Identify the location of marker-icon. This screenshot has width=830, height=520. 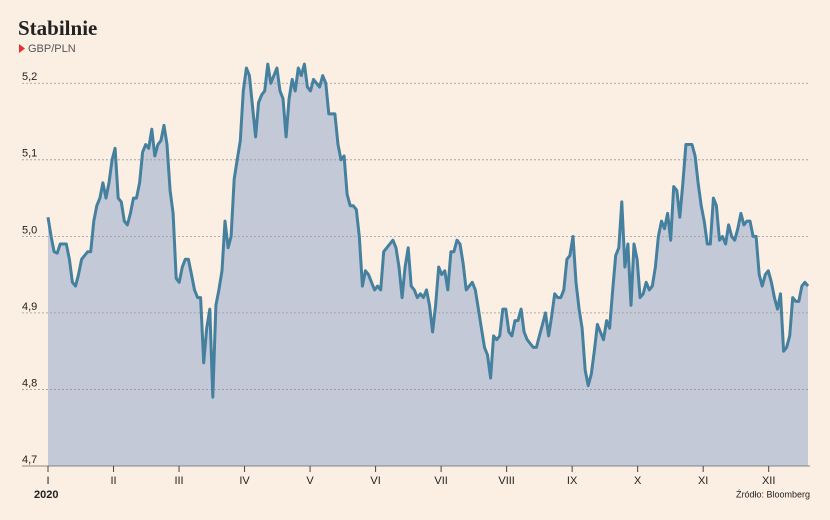
(22, 48).